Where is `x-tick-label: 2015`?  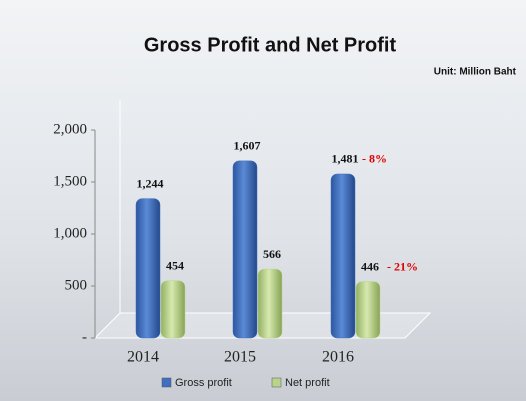
x-tick-label: 2015 is located at coordinates (240, 357).